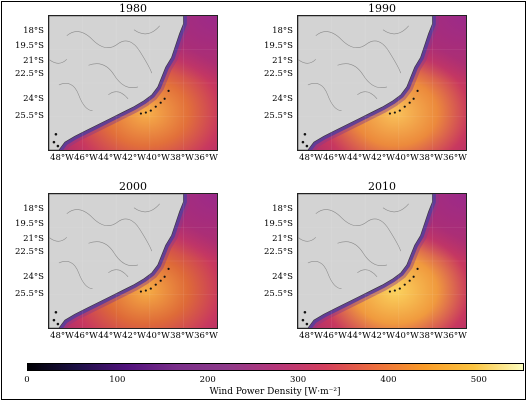 The height and width of the screenshot is (403, 529). Describe the element at coordinates (27, 380) in the screenshot. I see `colorbar-tick-label: 0` at that location.